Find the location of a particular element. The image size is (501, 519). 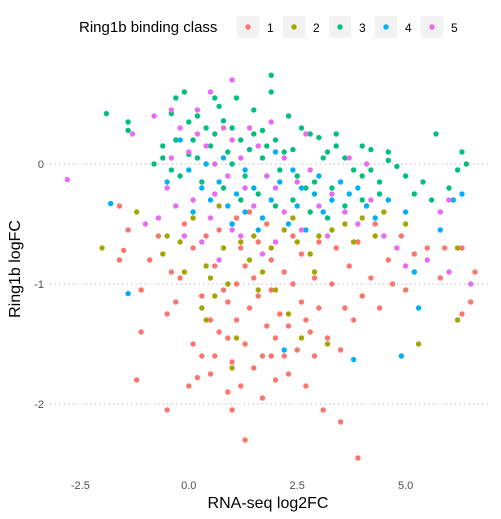

legend-label: 2 is located at coordinates (316, 28).